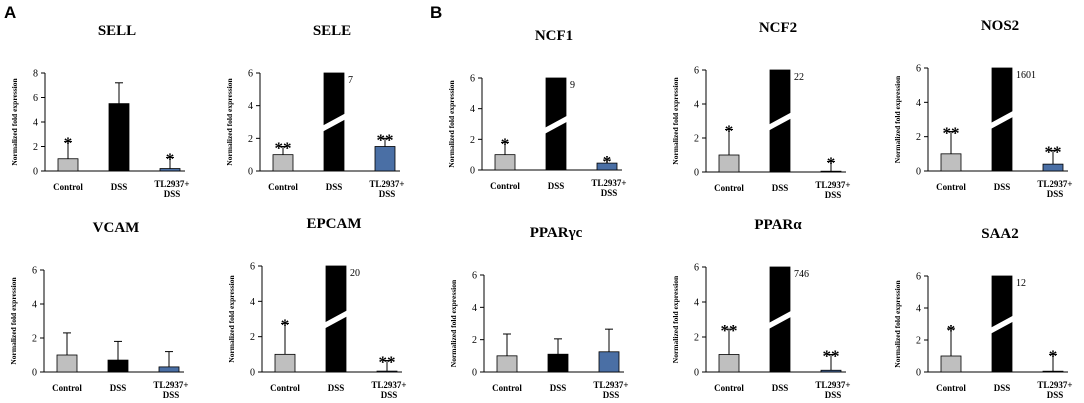 This screenshot has height=403, width=1084. Describe the element at coordinates (10, 12) in the screenshot. I see `panel-letter-a: A` at that location.